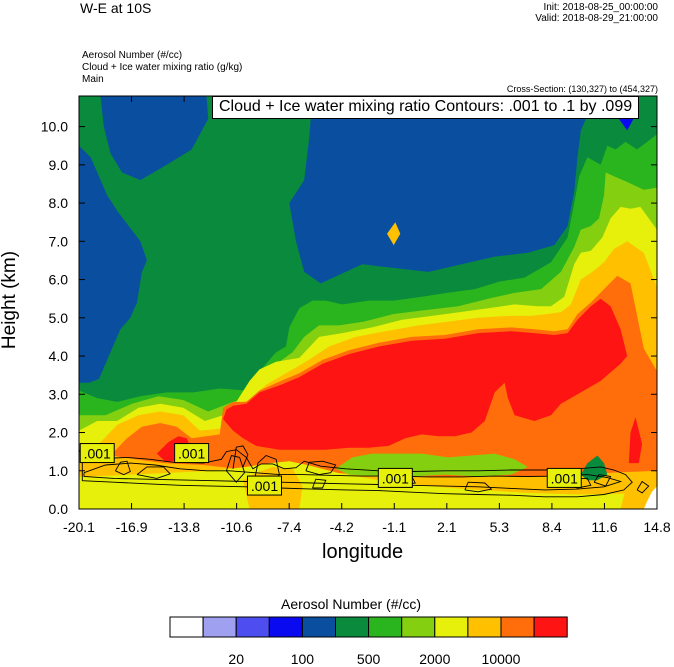 The width and height of the screenshot is (674, 667). I want to click on y-tick-label: 0.0, so click(59, 509).